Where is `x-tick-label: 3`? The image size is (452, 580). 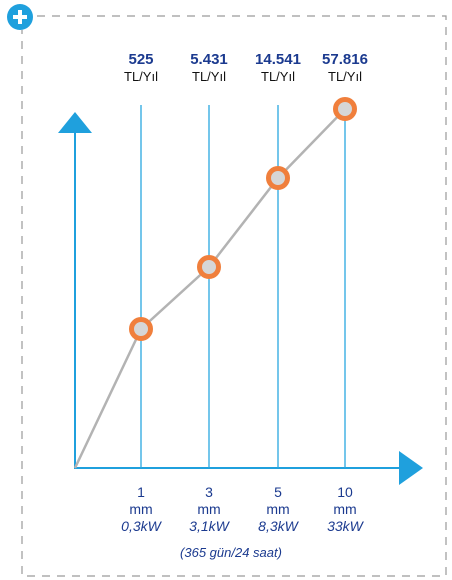
x-tick-label: 3 is located at coordinates (209, 492).